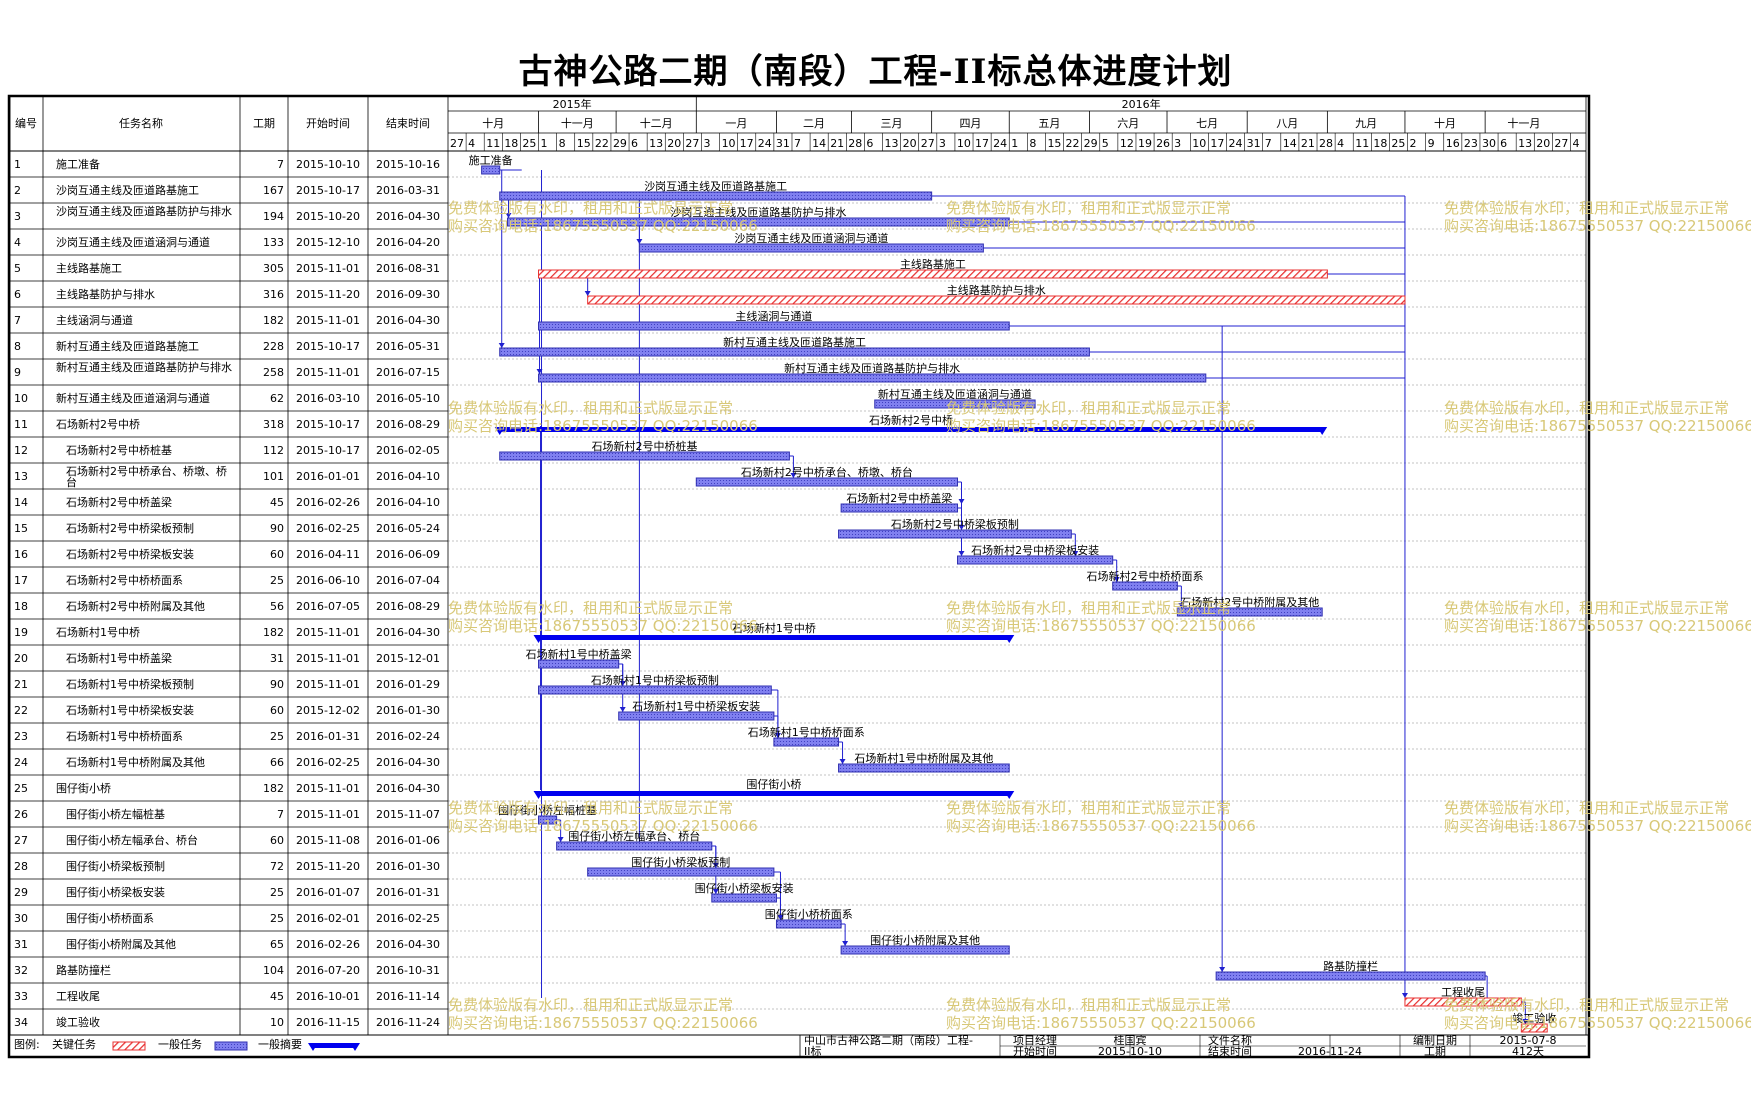 This screenshot has width=1751, height=1115. I want to click on cell-duration: 25, so click(277, 918).